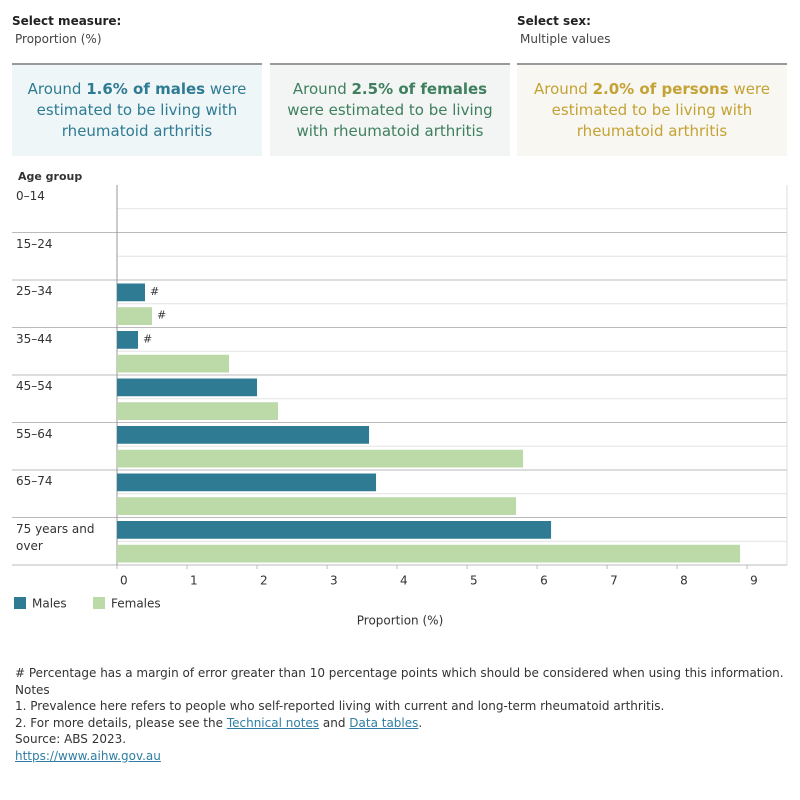 The width and height of the screenshot is (800, 800). What do you see at coordinates (384, 722) in the screenshot?
I see `link: Data tables` at bounding box center [384, 722].